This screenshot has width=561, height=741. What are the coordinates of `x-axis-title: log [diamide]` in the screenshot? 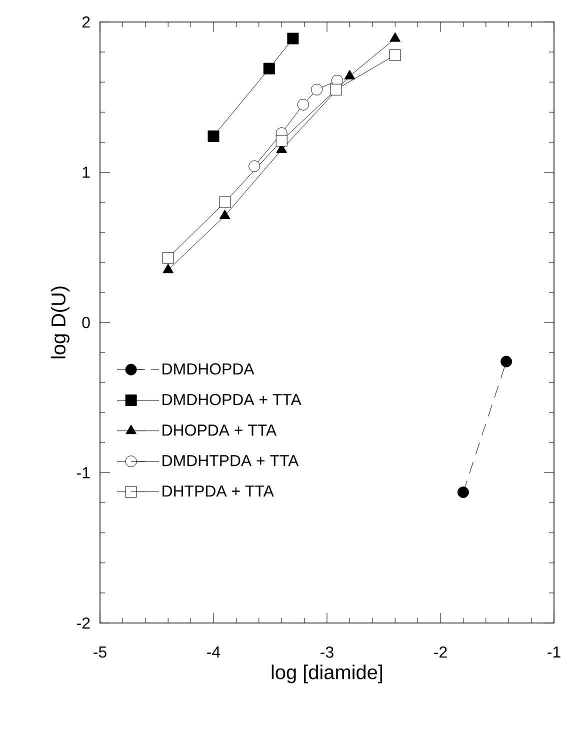 It's located at (327, 674).